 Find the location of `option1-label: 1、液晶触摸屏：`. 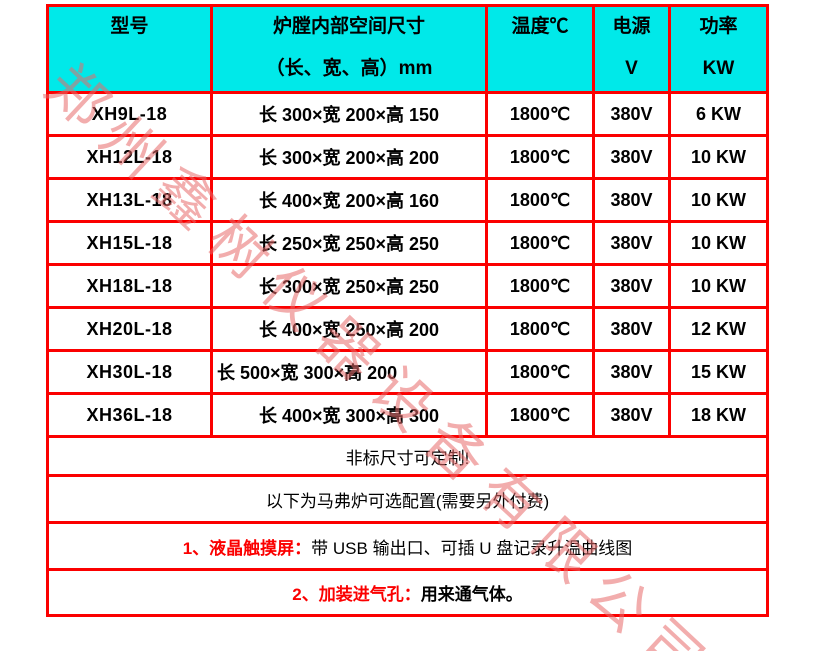

option1-label: 1、液晶触摸屏： is located at coordinates (247, 548).